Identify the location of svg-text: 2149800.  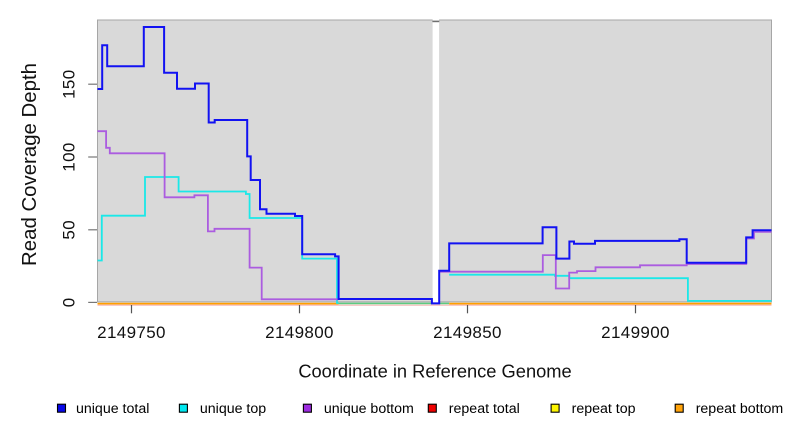
(299, 332).